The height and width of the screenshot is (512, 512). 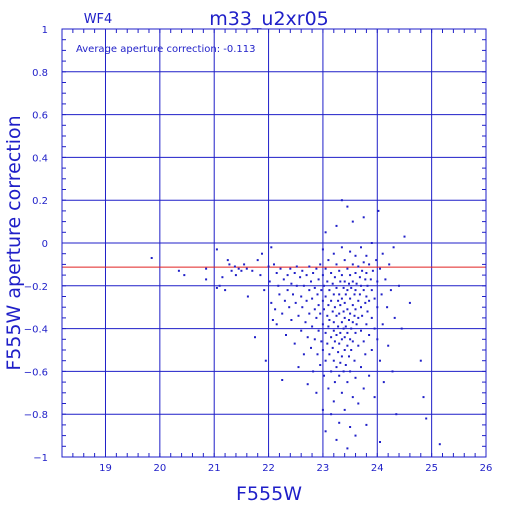 I want to click on y-tick-label: −0.2, so click(x=36, y=287).